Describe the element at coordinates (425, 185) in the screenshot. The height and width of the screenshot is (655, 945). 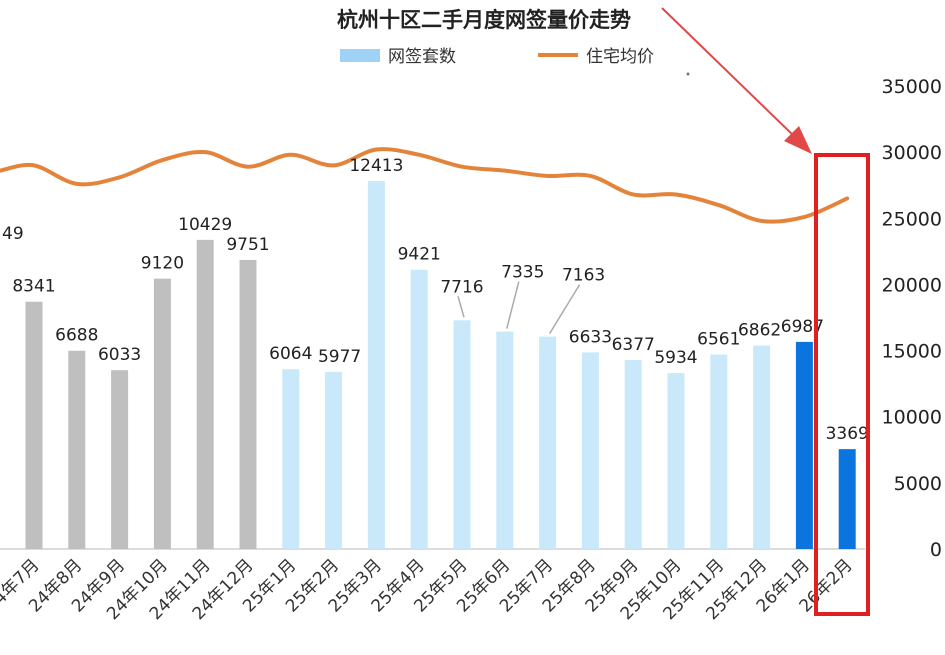
I see `price-line` at that location.